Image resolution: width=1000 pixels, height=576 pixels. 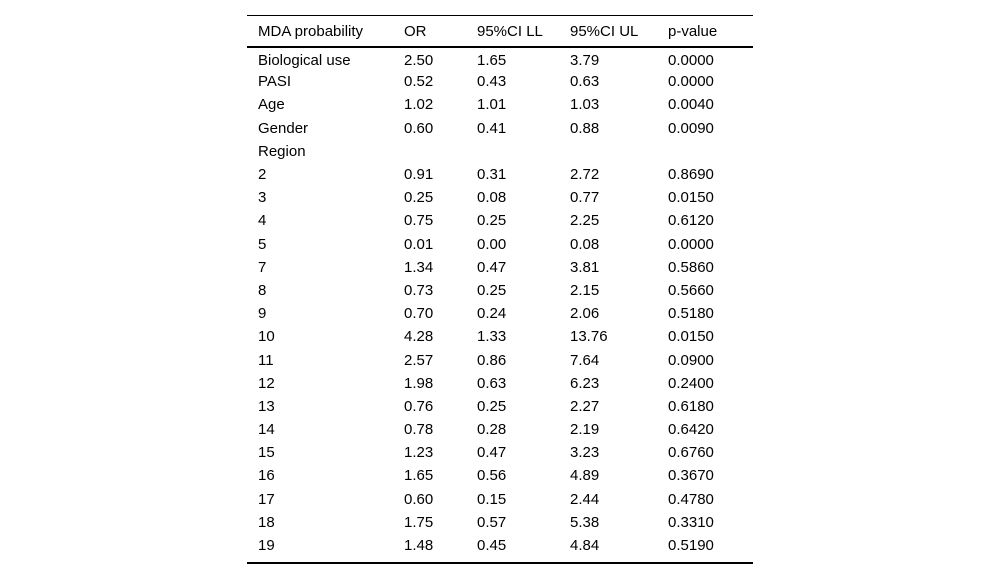 What do you see at coordinates (585, 61) in the screenshot?
I see `value-cell: 3.79` at bounding box center [585, 61].